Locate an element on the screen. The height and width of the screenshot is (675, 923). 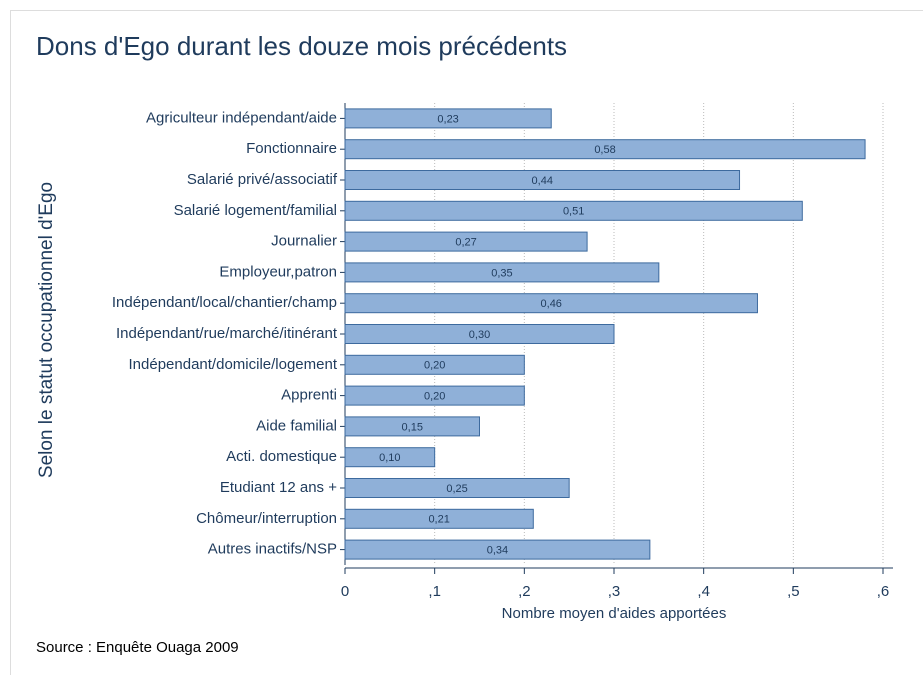
value-label: 0,44 is located at coordinates (542, 181).